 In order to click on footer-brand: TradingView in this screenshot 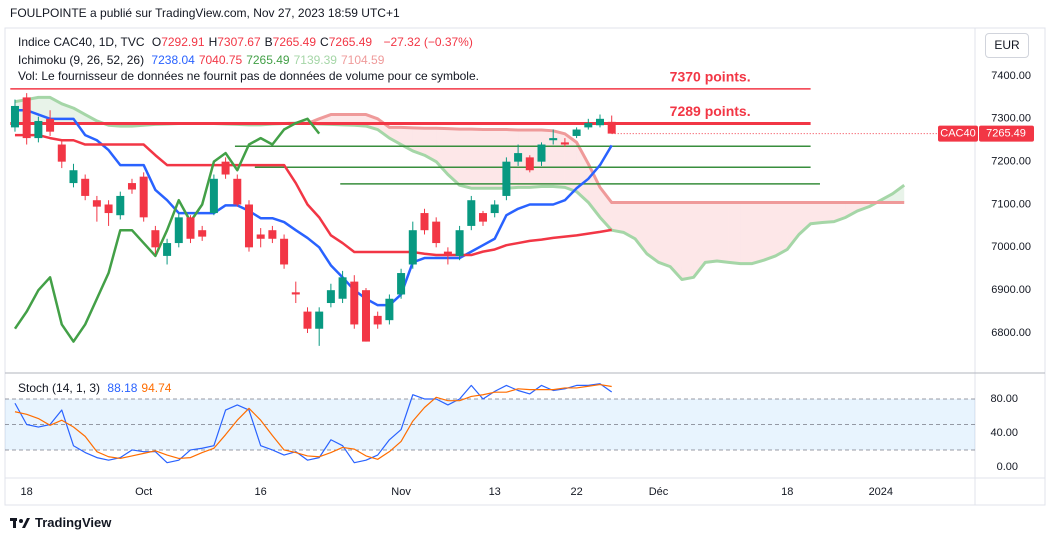, I will do `click(62, 522)`.